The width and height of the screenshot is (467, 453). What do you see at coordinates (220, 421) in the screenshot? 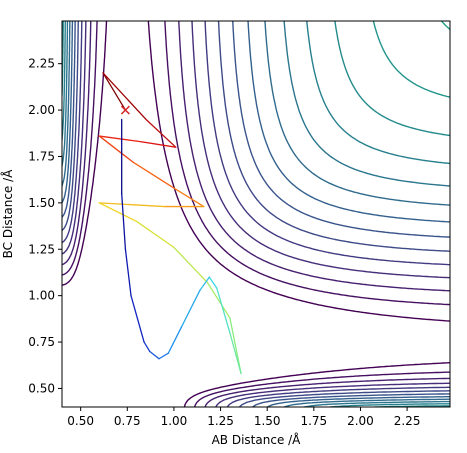
I see `x-tick-label: 1.25` at bounding box center [220, 421].